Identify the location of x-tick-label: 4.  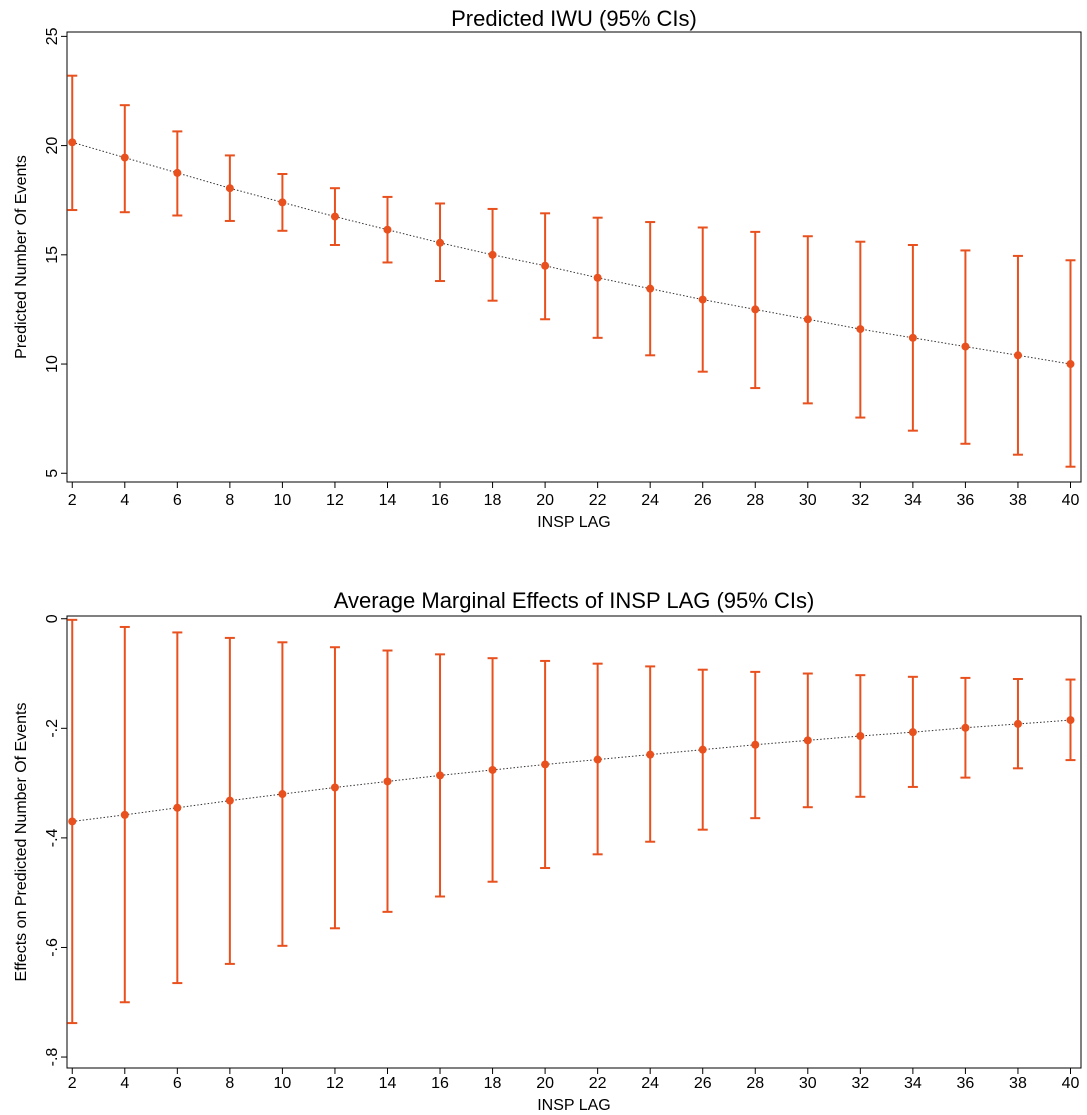
(124, 500).